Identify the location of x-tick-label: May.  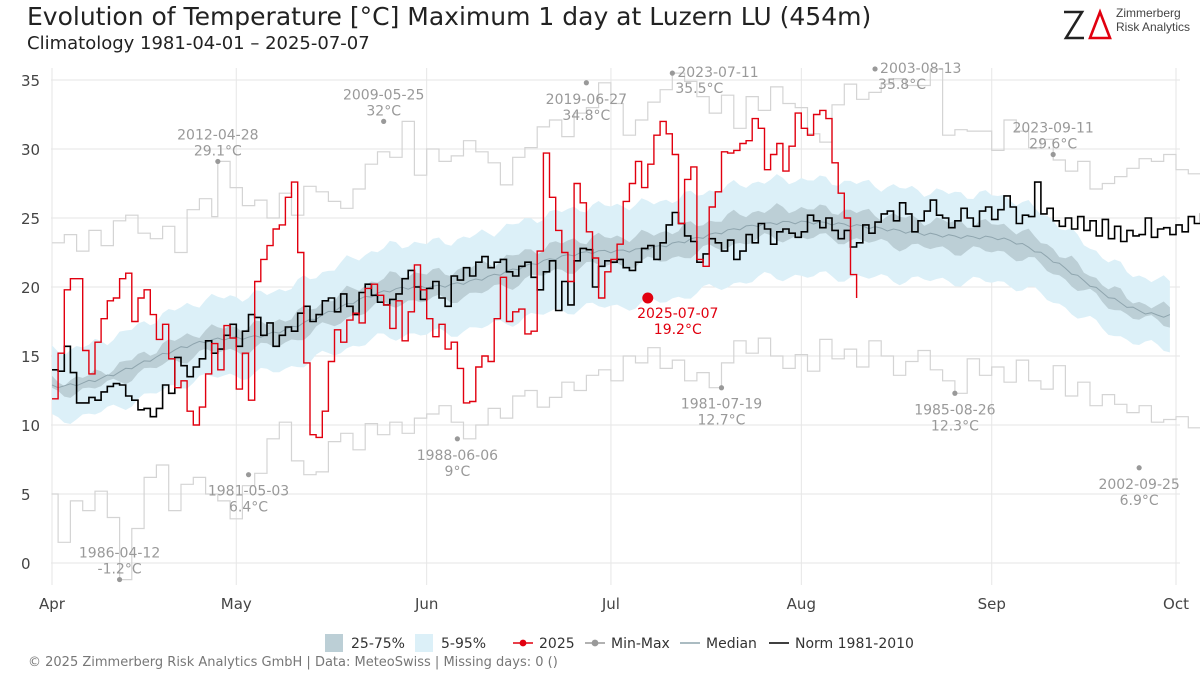
(236, 604).